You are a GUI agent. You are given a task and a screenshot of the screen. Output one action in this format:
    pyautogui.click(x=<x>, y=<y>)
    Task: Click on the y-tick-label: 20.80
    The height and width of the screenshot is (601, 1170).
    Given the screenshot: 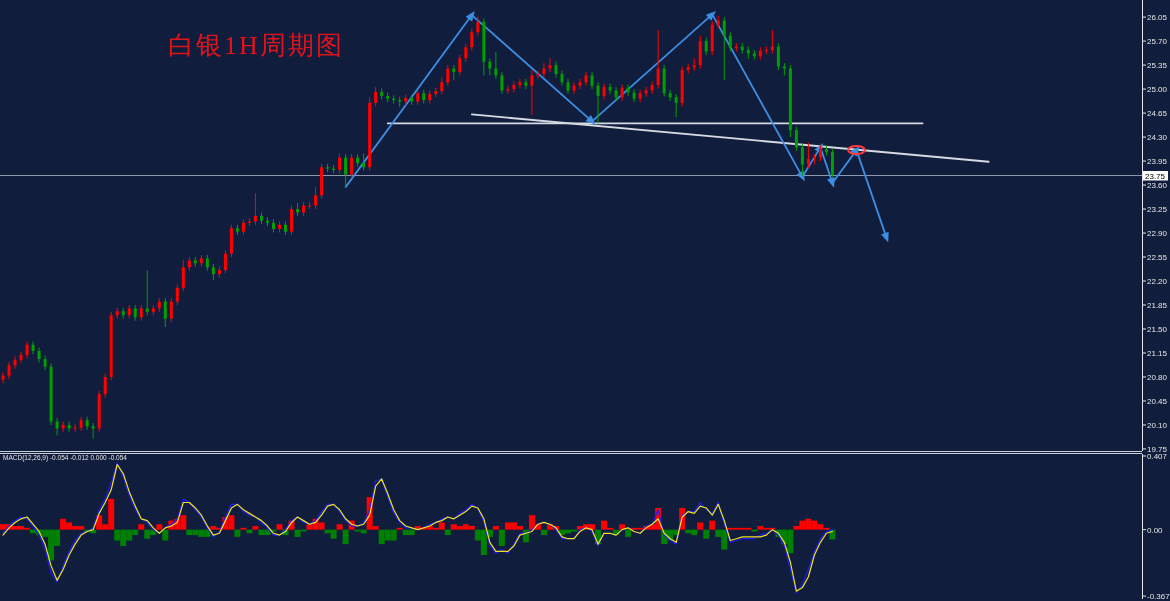 What is the action you would take?
    pyautogui.click(x=1157, y=377)
    